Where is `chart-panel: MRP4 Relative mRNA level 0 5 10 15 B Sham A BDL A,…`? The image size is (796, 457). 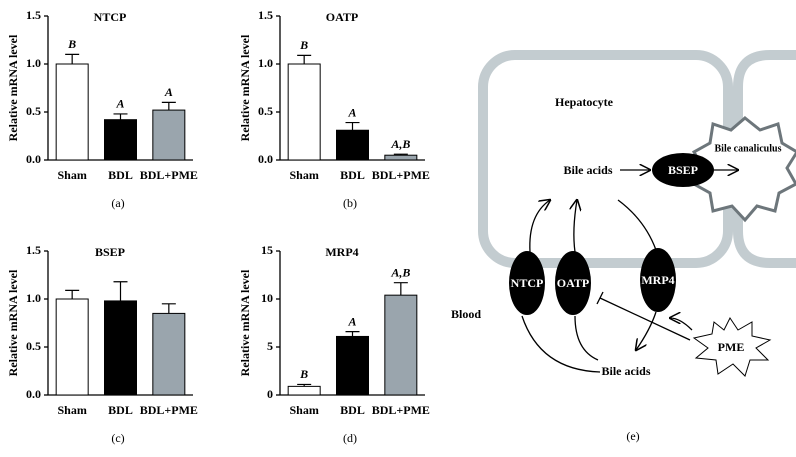
chart-panel: MRP4 Relative mRNA level 0 5 10 15 B Sham A BDL A,… is located at coordinates (334, 344).